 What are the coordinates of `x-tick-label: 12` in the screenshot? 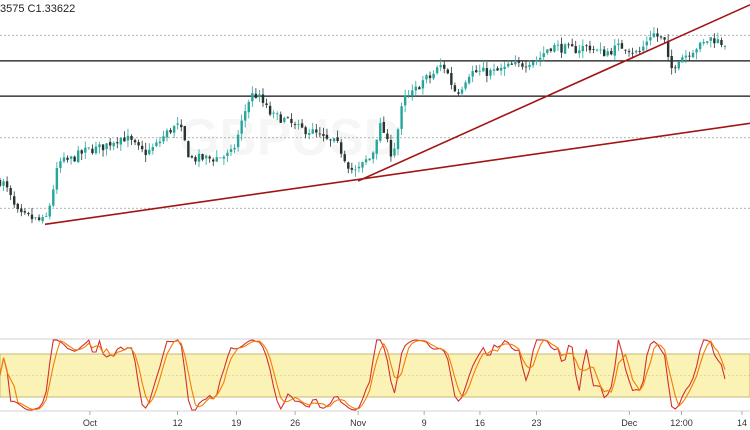 It's located at (178, 423).